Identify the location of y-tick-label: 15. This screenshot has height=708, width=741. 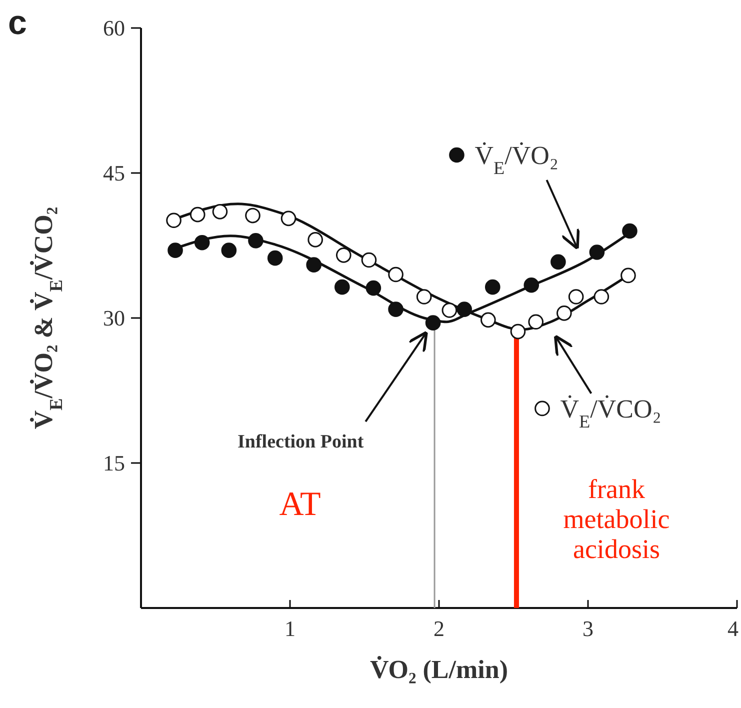
(114, 463).